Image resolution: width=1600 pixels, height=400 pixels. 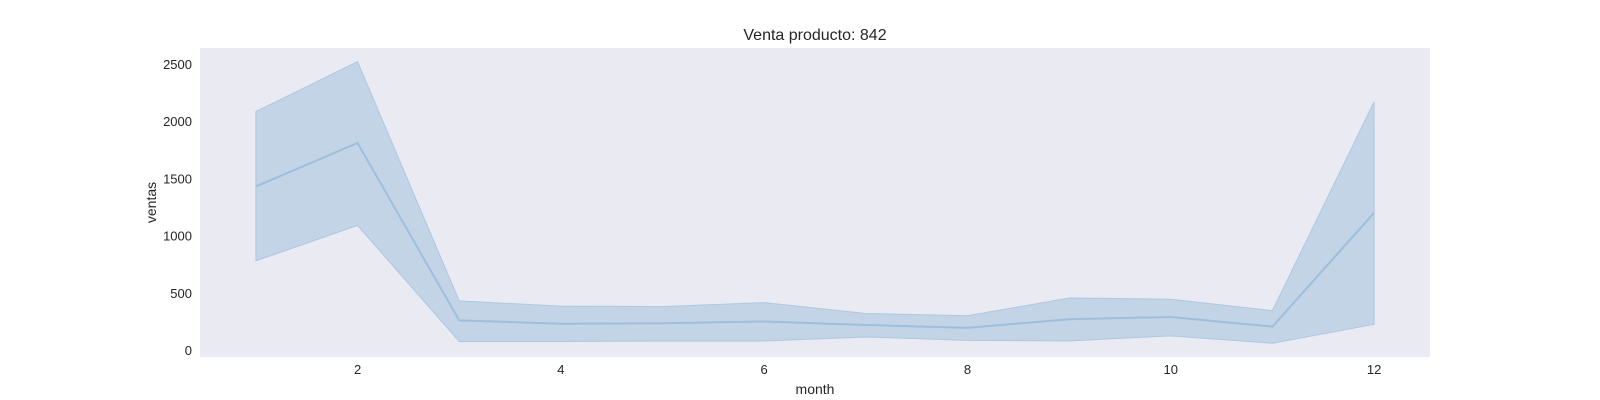 What do you see at coordinates (867, 369) in the screenshot?
I see `x-axis-ticks: 2 4 6 8 10 12` at bounding box center [867, 369].